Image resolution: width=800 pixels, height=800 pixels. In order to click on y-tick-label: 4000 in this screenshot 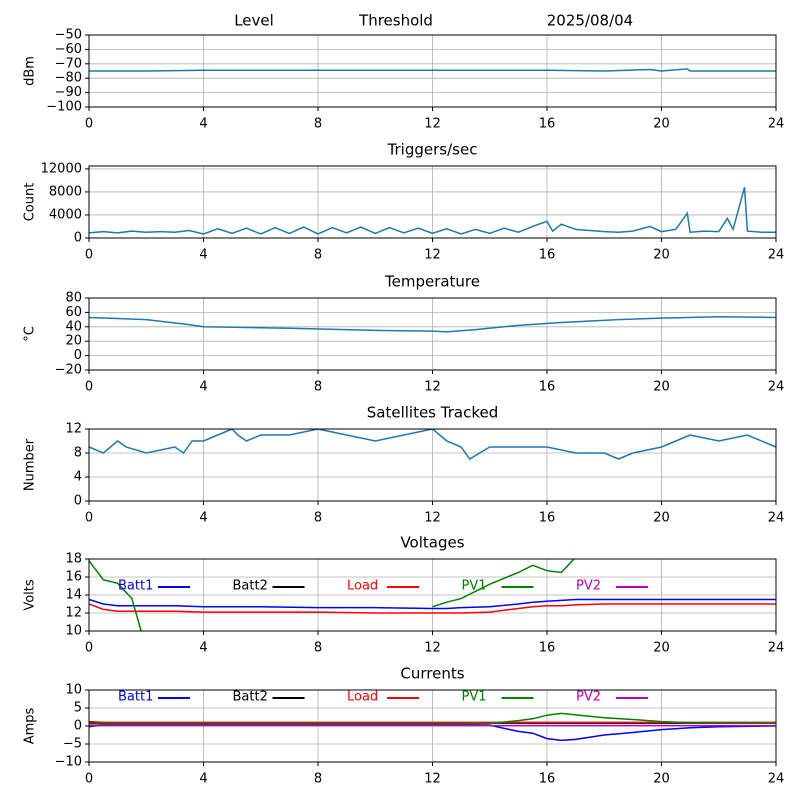, I will do `click(65, 214)`.